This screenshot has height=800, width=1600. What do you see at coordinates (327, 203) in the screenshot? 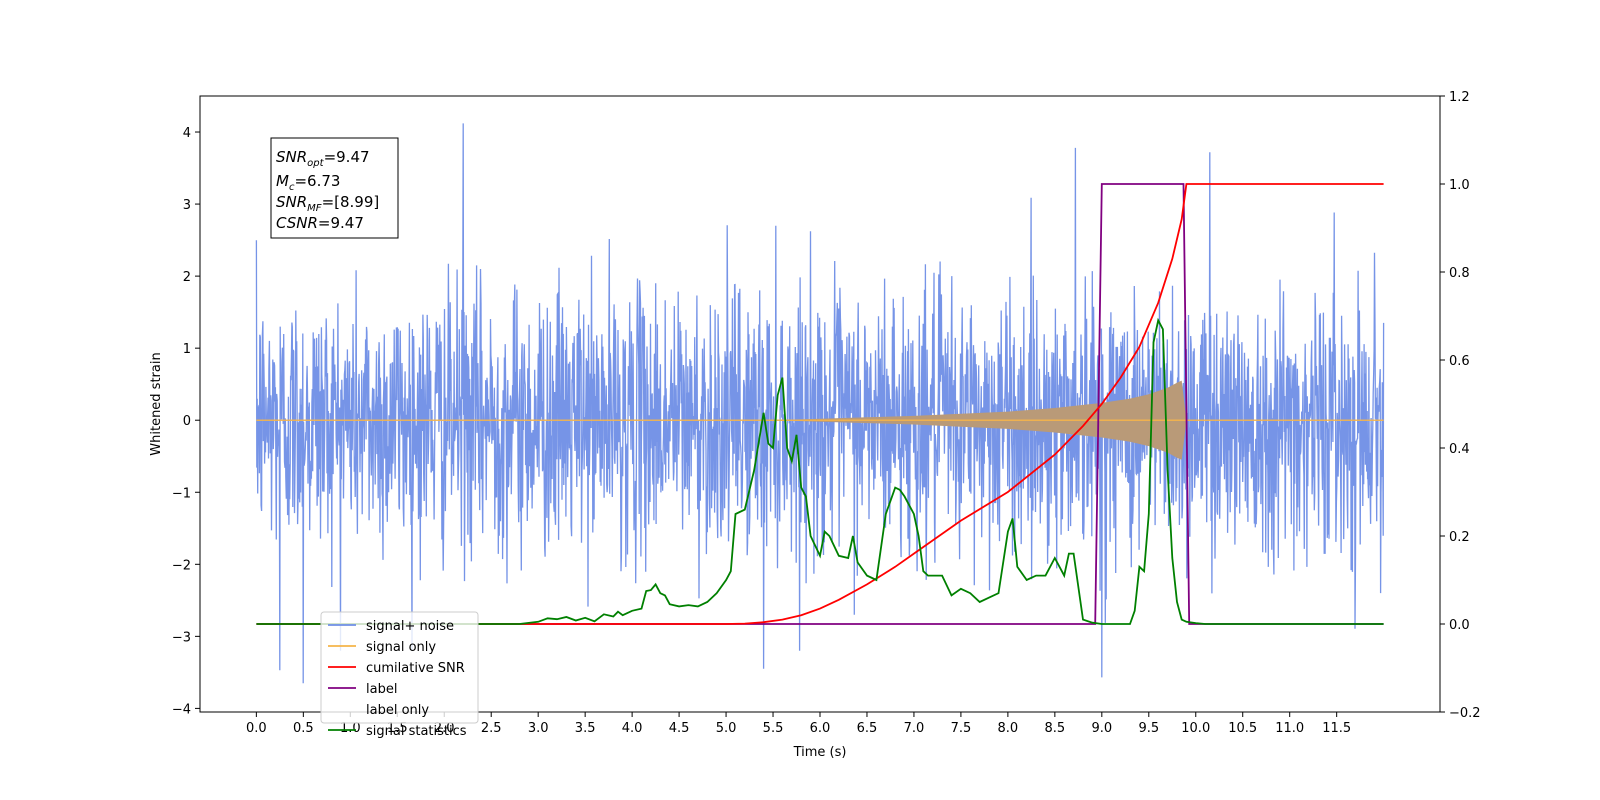
I see `stats-snr-mf: SNRMF=[8.99]` at bounding box center [327, 203].